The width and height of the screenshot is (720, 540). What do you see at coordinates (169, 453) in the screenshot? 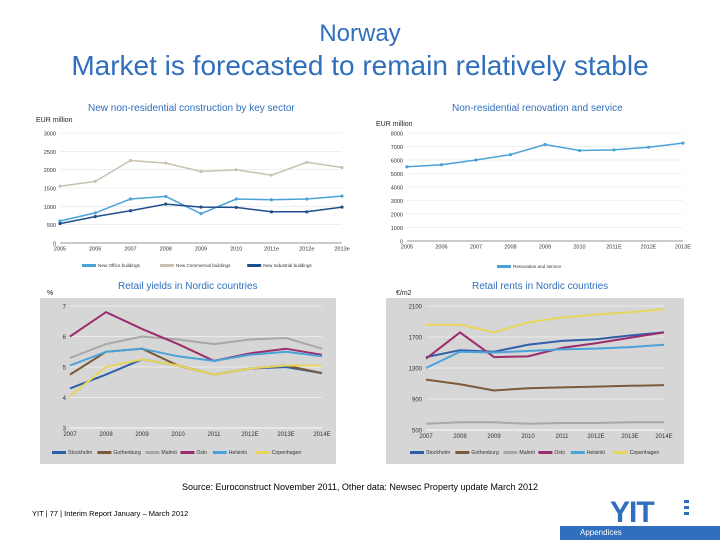
I see `legend-label: Malmö` at bounding box center [169, 453].